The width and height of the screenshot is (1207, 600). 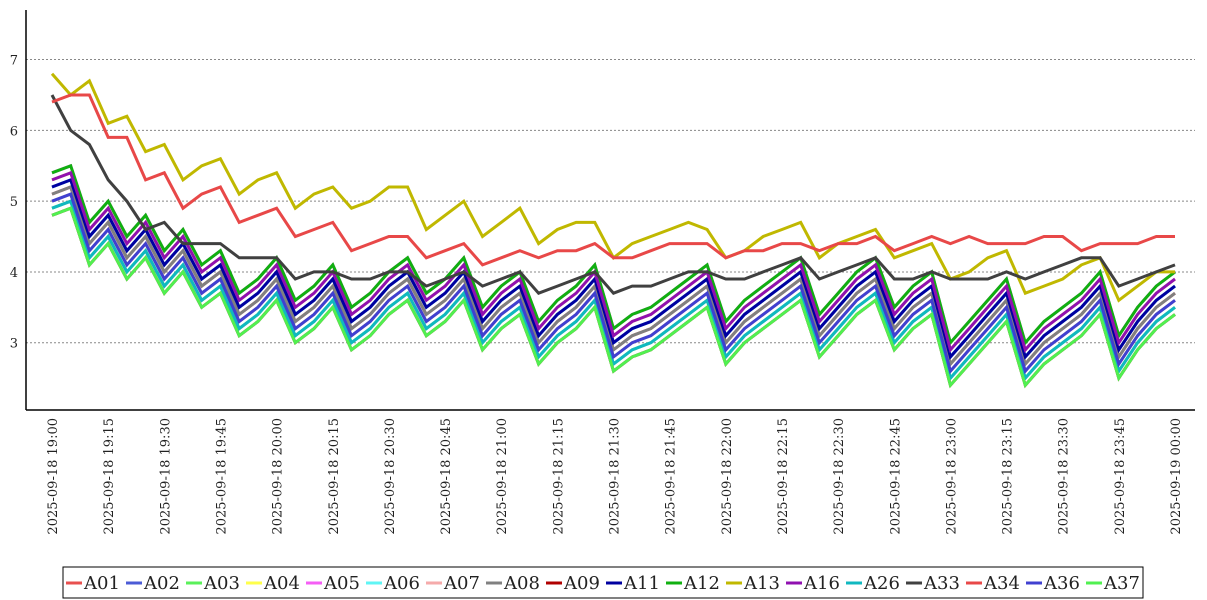 What do you see at coordinates (221, 583) in the screenshot?
I see `legend-label: A03` at bounding box center [221, 583].